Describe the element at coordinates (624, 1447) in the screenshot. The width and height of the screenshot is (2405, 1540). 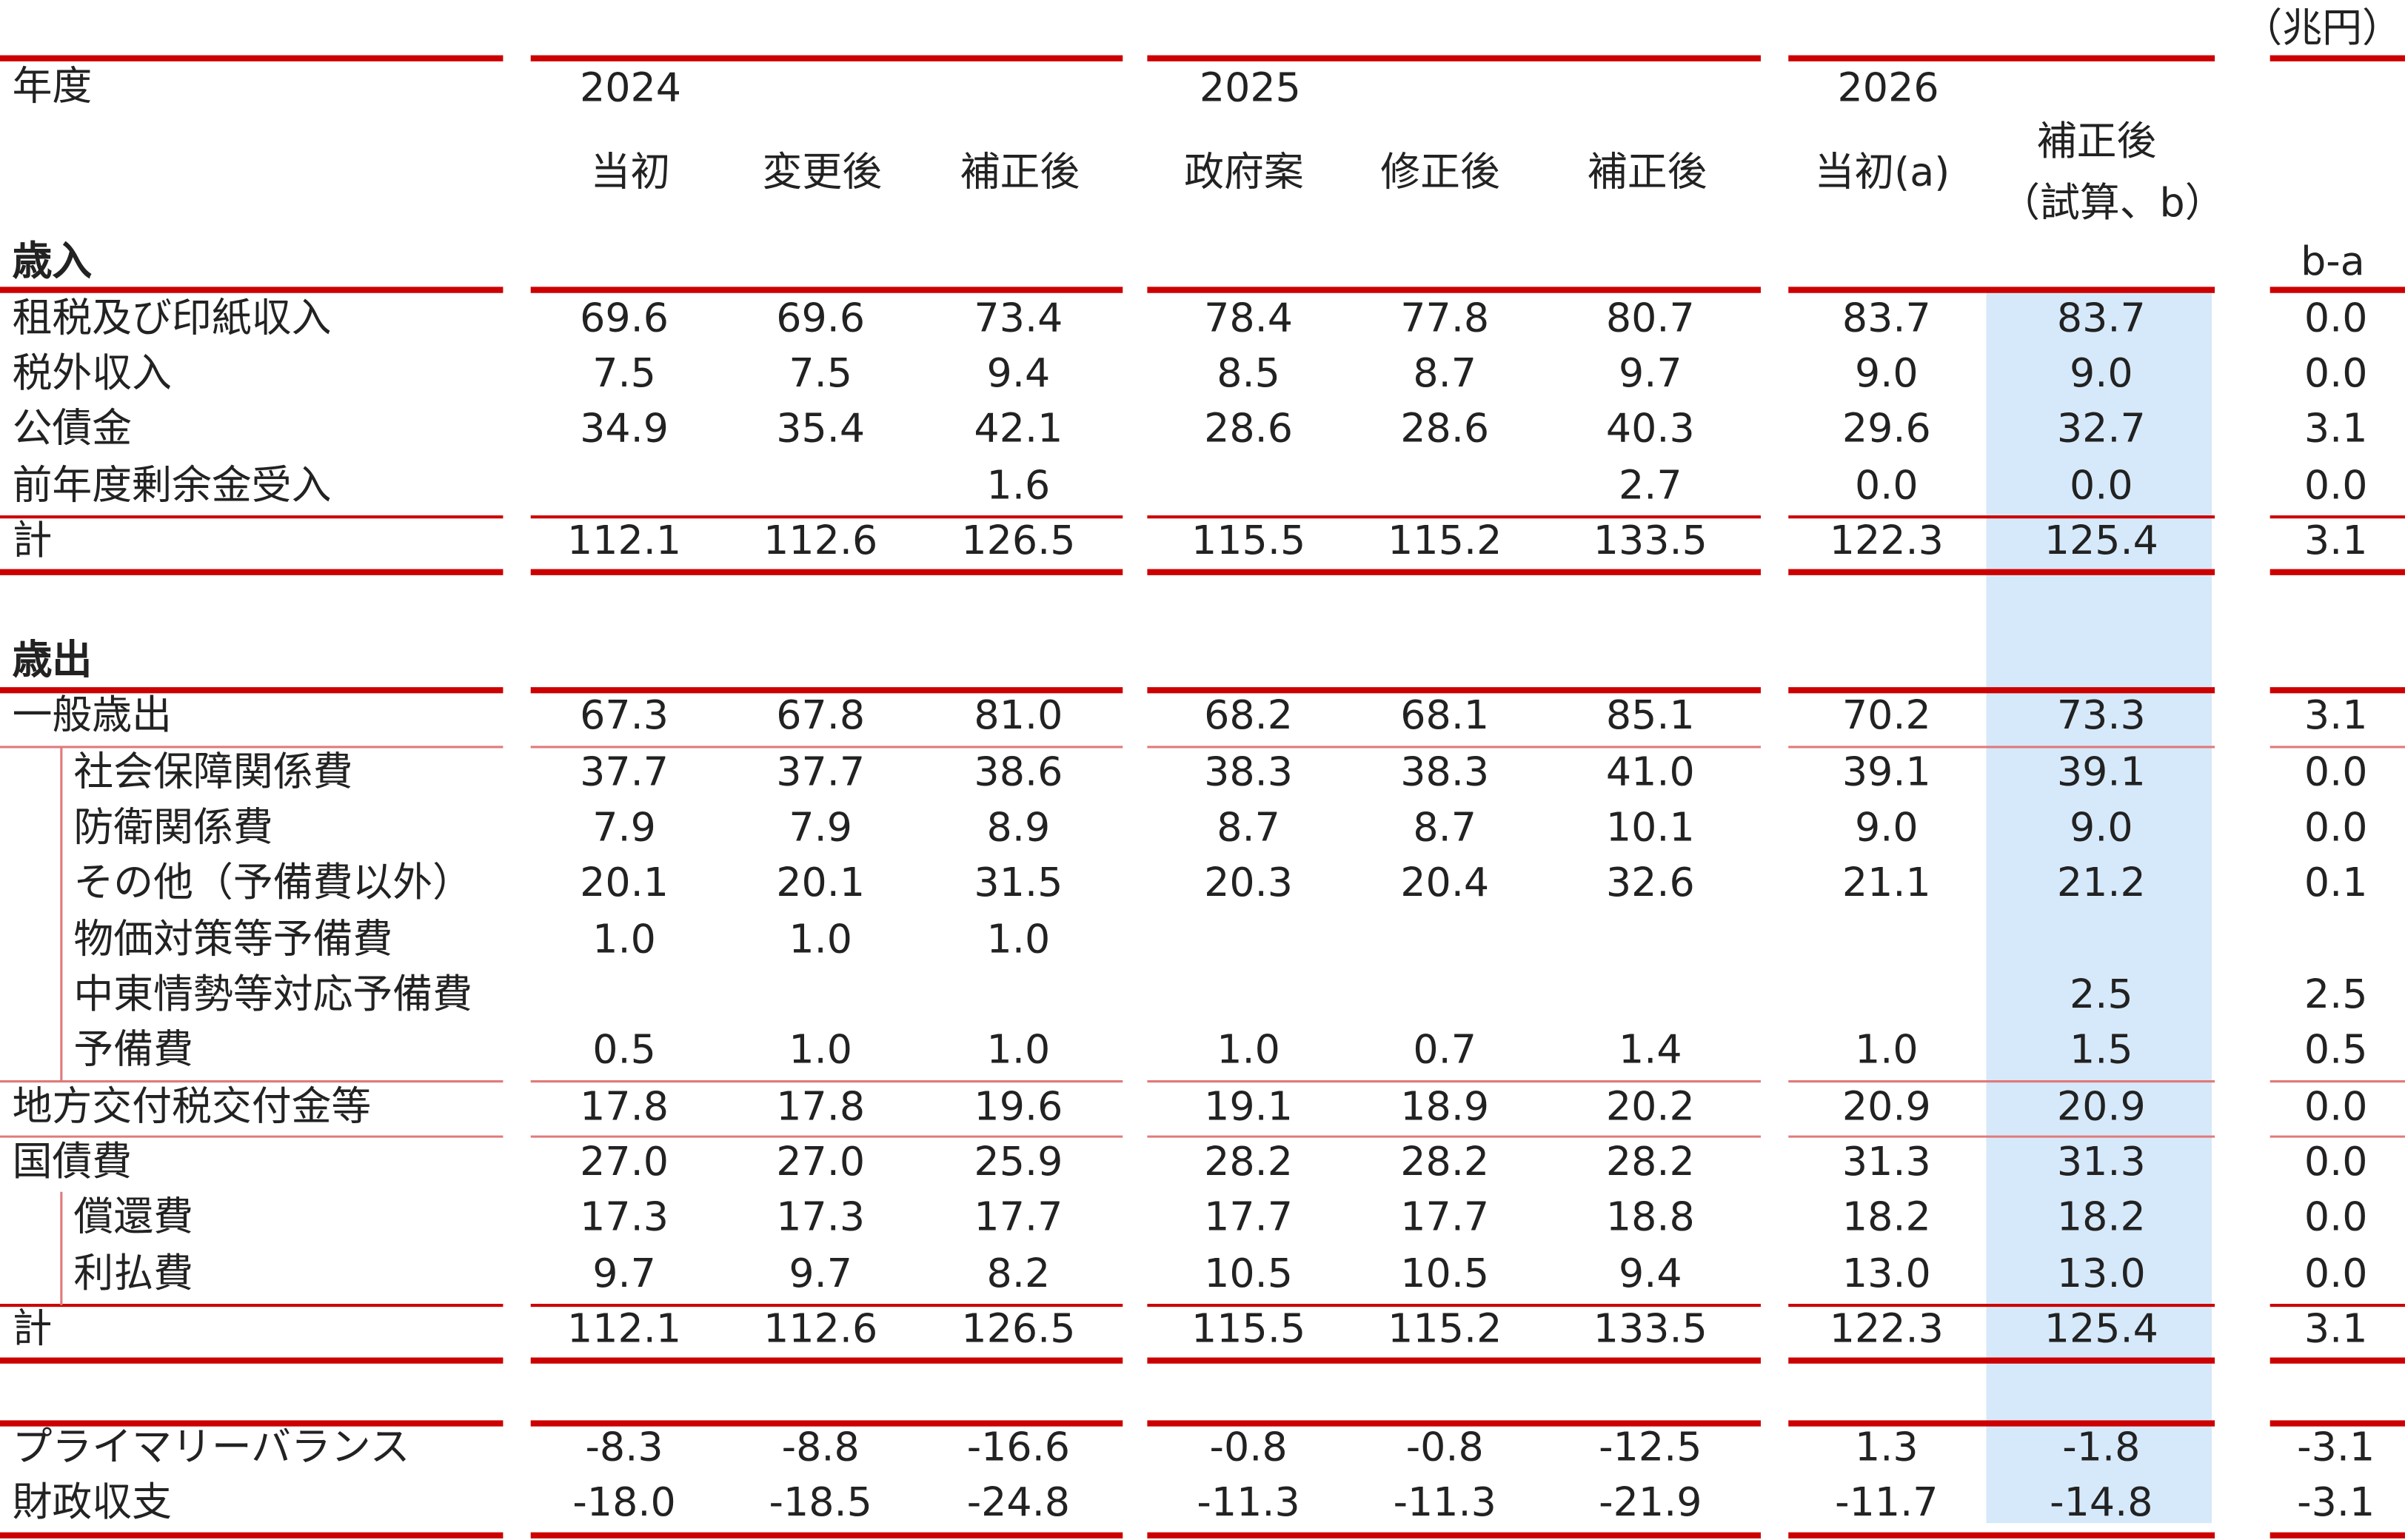
I see `balance-row-value: -8.3` at that location.